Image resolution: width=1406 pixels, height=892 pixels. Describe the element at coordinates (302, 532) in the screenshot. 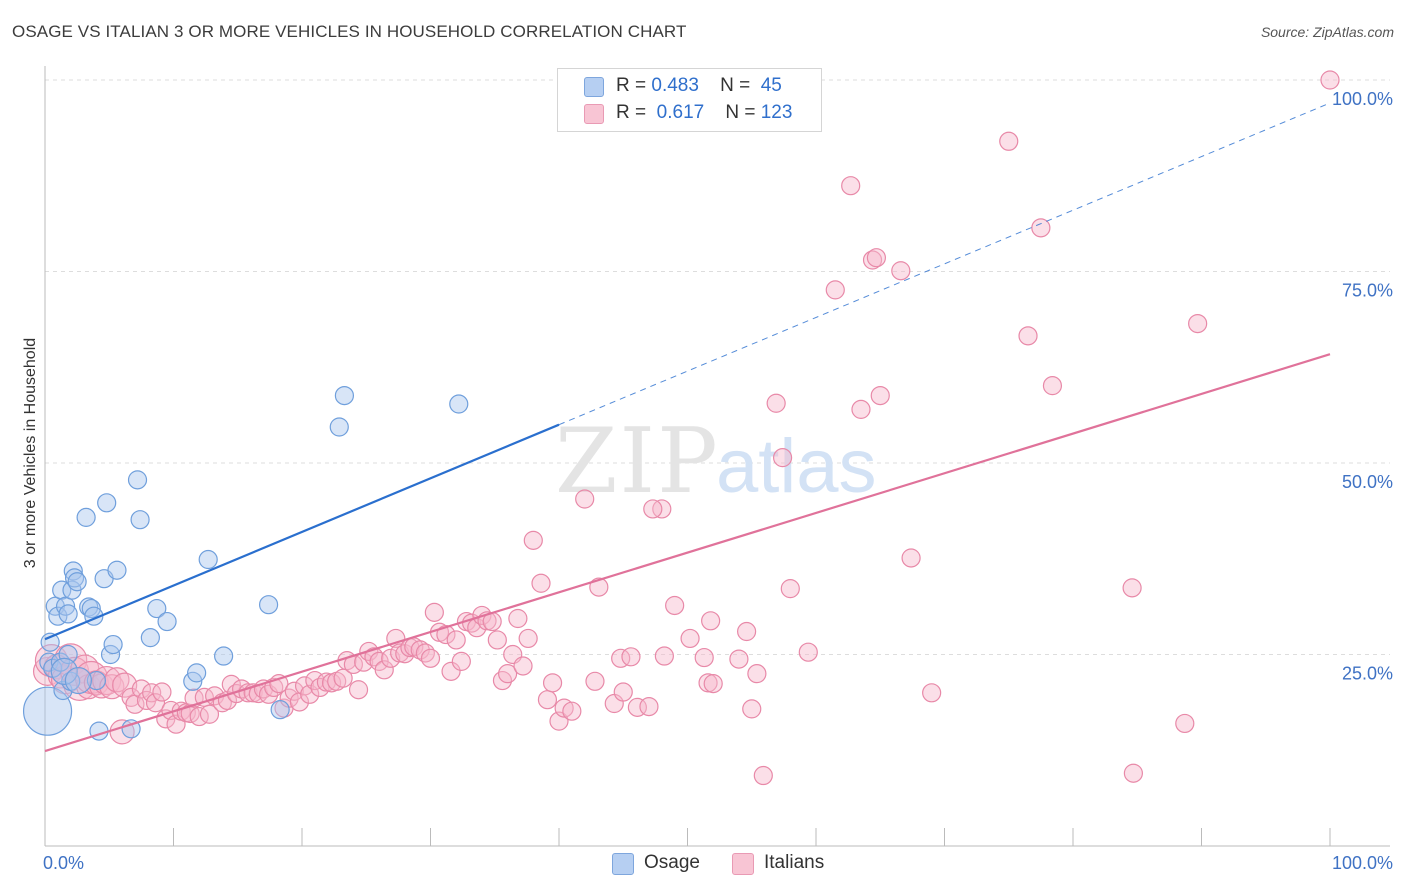

I see `trendline-osage` at that location.